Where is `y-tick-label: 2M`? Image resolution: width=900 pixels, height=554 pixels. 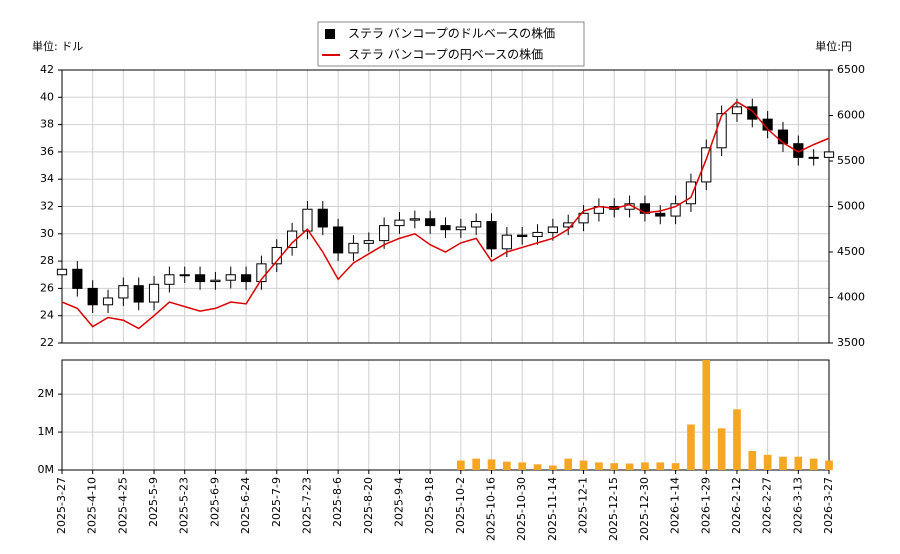
y-tick-label: 2M is located at coordinates (46, 393).